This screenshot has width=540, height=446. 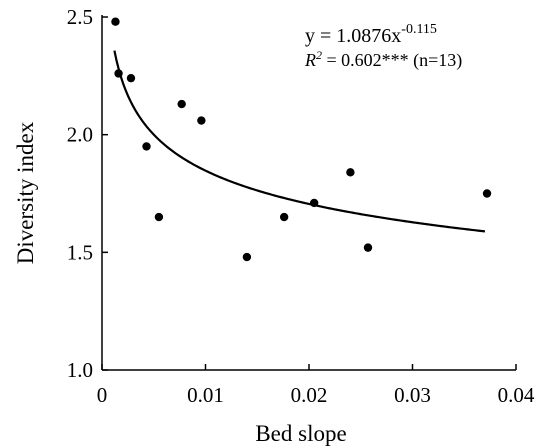 What do you see at coordinates (80, 17) in the screenshot?
I see `y-tick-label: 2.5` at bounding box center [80, 17].